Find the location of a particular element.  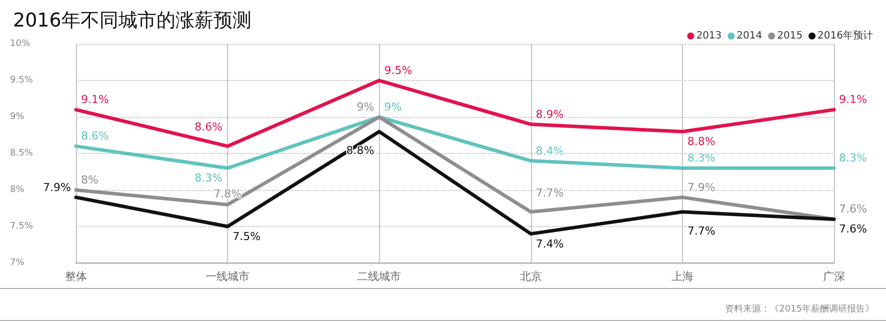

text: 资料来源：《2015年薪酬调研报告》 is located at coordinates (799, 309).